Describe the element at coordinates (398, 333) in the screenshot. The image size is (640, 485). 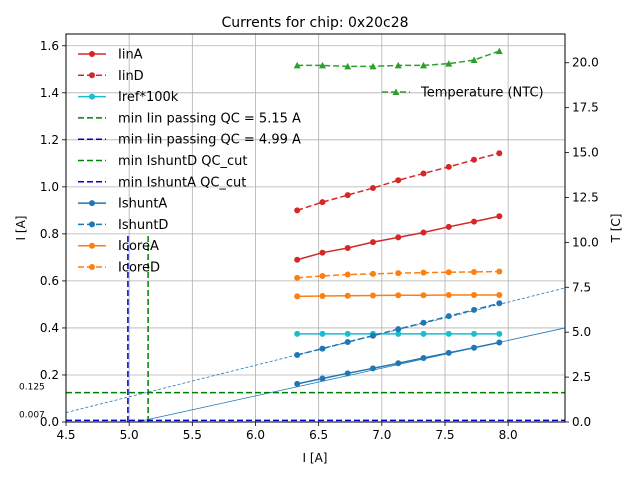
I see `series-point-Iref*100k-4` at that location.